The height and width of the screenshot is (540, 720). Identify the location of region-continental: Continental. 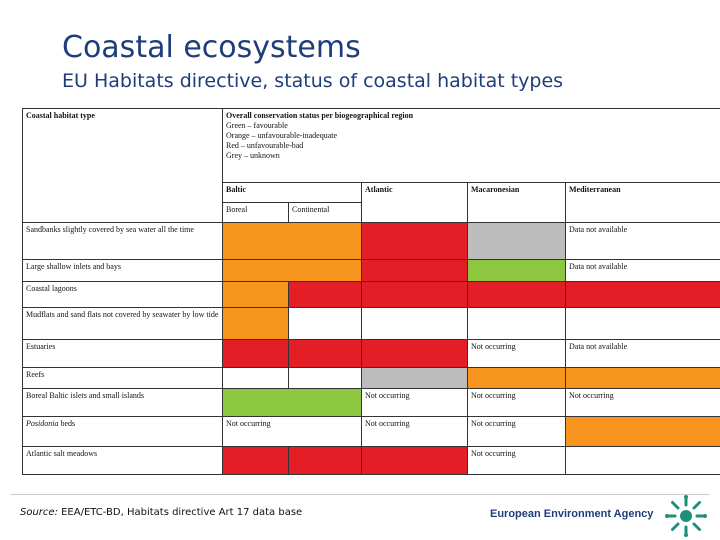
(325, 212).